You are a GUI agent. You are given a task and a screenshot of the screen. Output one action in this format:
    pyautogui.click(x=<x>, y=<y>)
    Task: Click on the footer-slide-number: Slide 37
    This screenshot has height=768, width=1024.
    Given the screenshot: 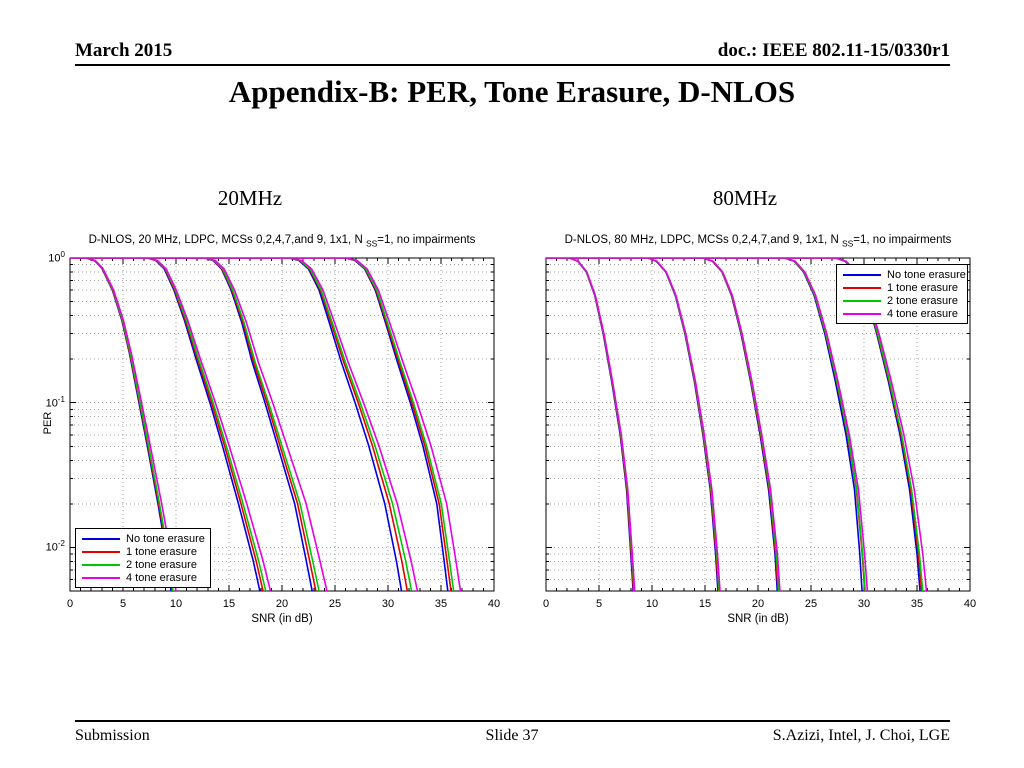 What is the action you would take?
    pyautogui.click(x=512, y=735)
    